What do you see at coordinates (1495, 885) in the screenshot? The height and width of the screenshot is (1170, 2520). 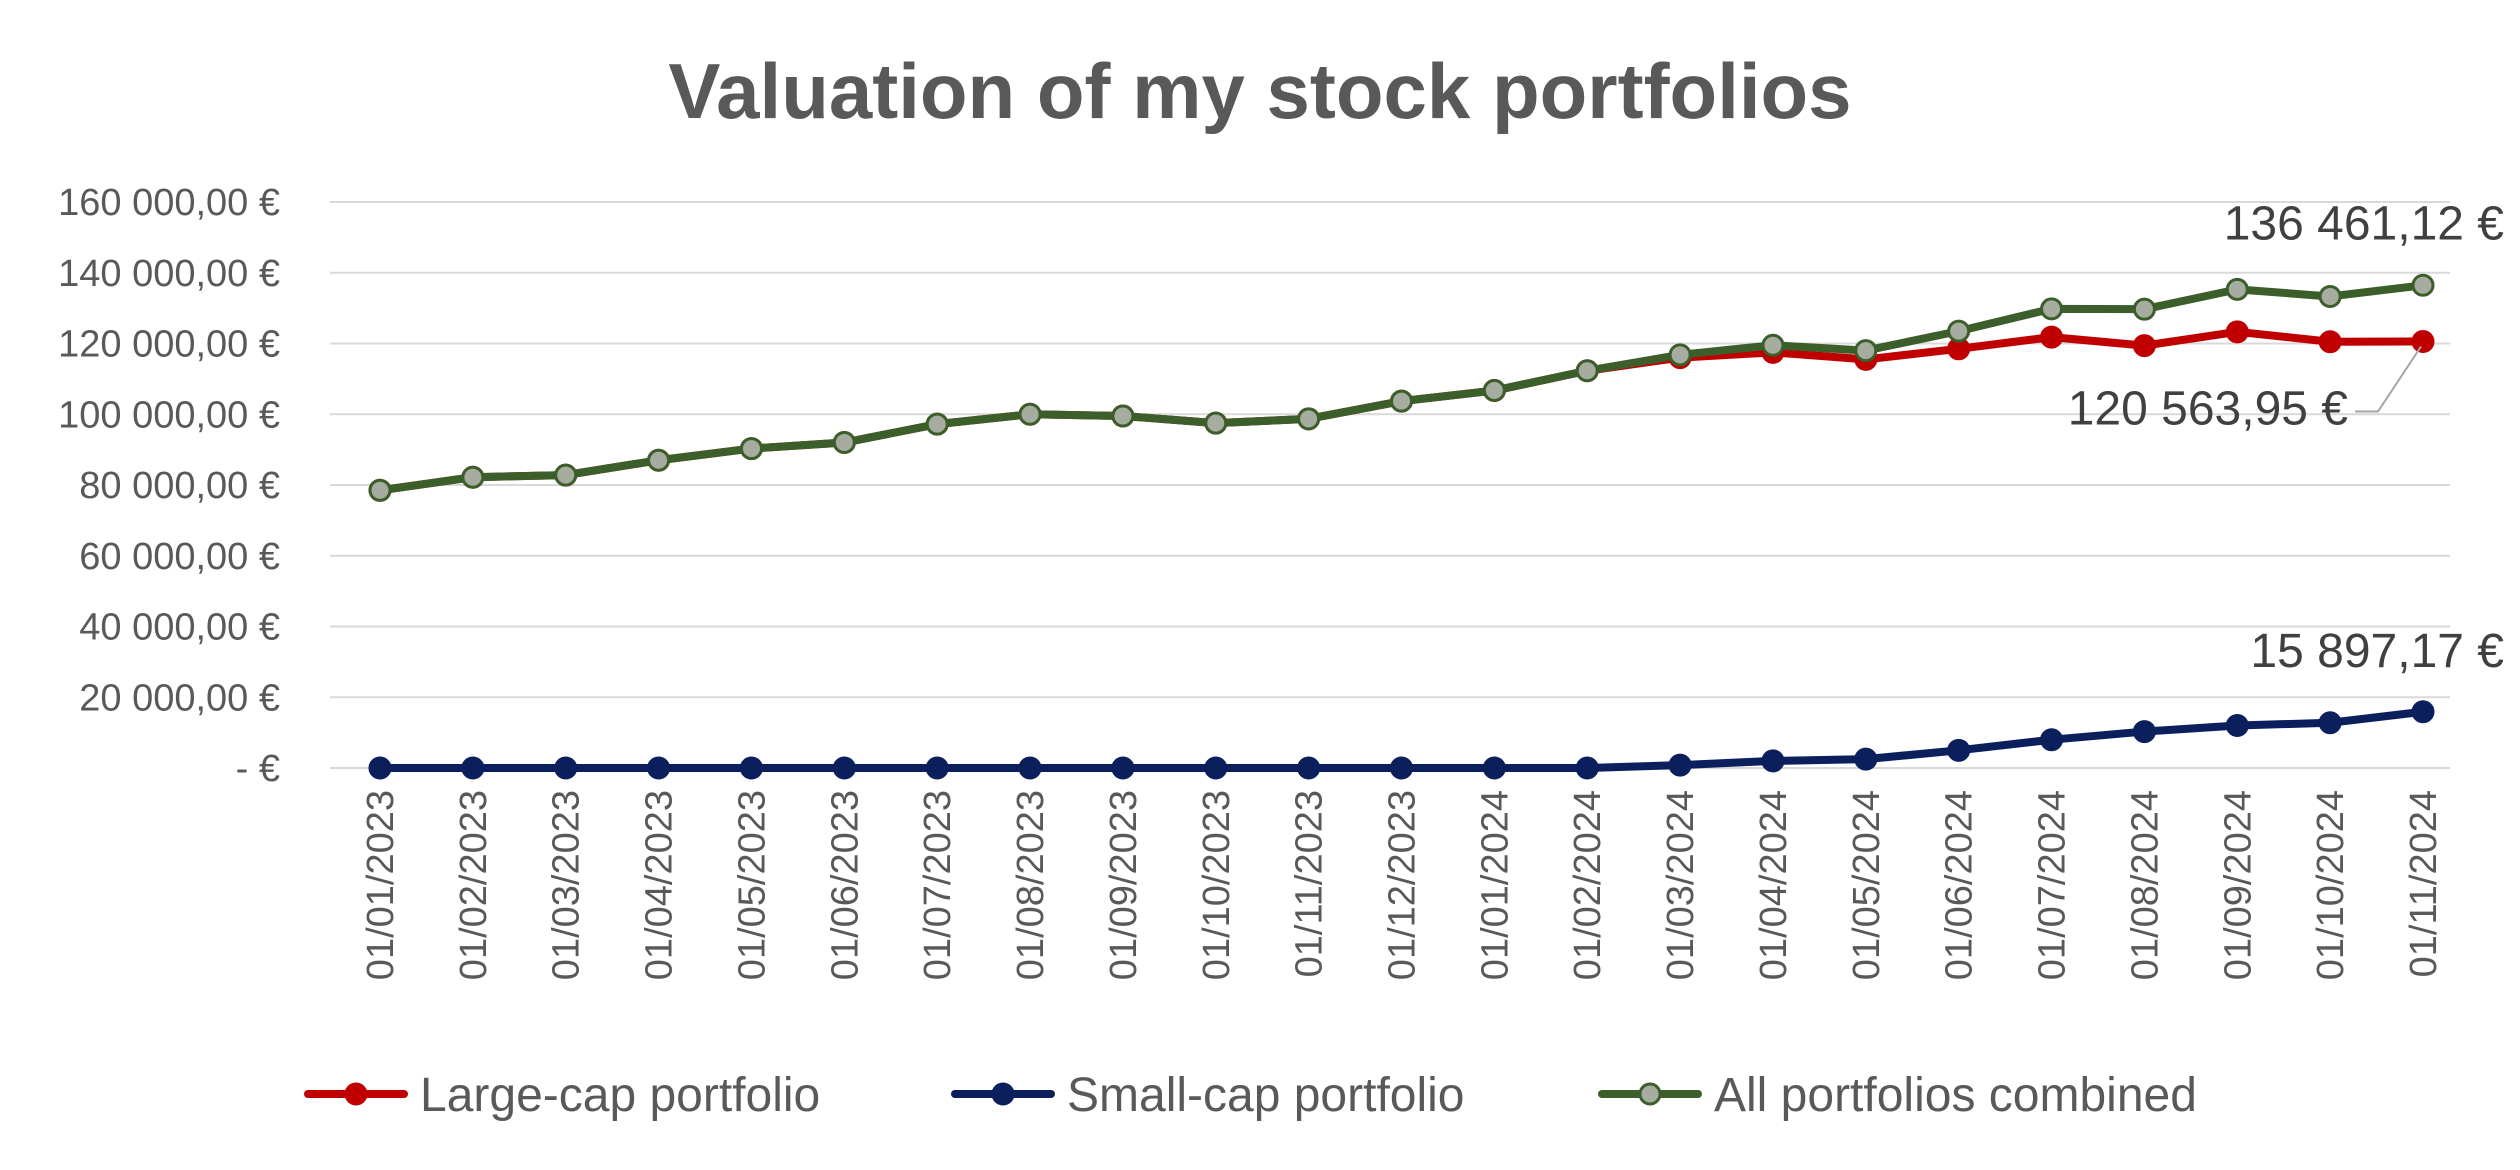 I see `x-tick-label: 01/01/2024` at bounding box center [1495, 885].